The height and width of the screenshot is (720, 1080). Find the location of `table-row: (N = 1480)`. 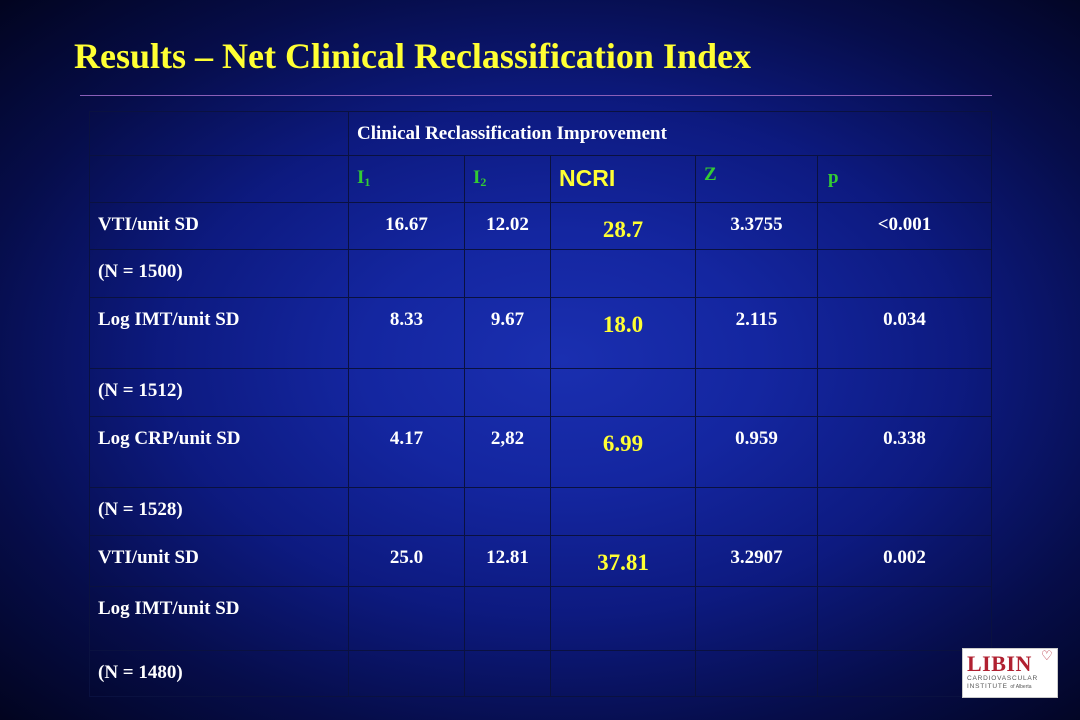

table-row: (N = 1480) is located at coordinates (541, 673).